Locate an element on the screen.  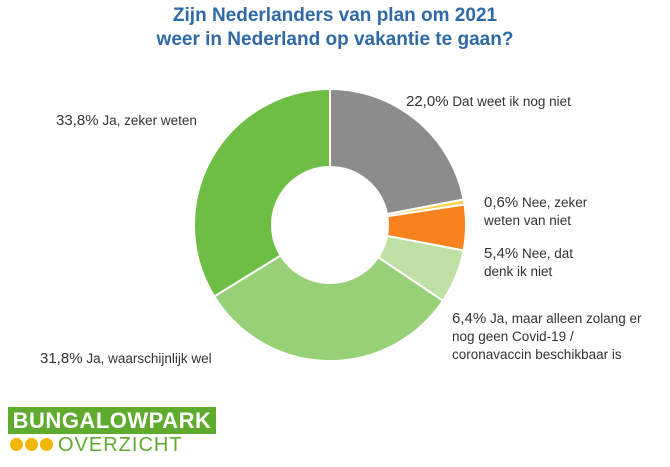
slice-category-nee-dat-denk-ik-niet: Nee, dat denk ik niet is located at coordinates (529, 262).